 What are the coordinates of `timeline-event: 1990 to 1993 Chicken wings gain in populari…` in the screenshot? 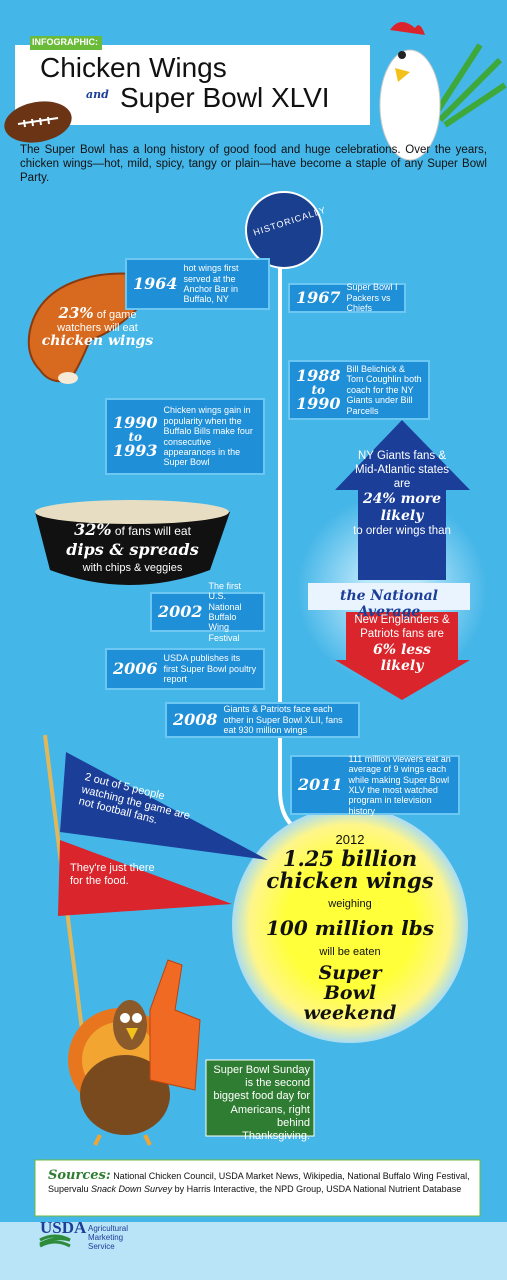 It's located at (185, 436).